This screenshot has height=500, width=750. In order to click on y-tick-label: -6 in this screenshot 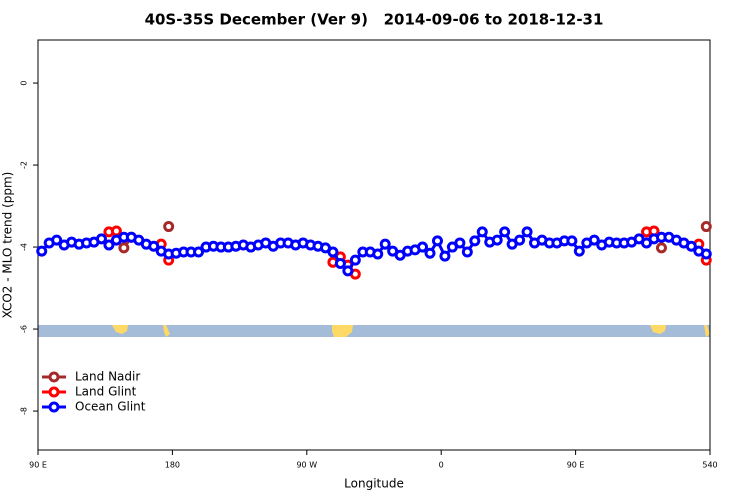, I will do `click(24, 329)`.